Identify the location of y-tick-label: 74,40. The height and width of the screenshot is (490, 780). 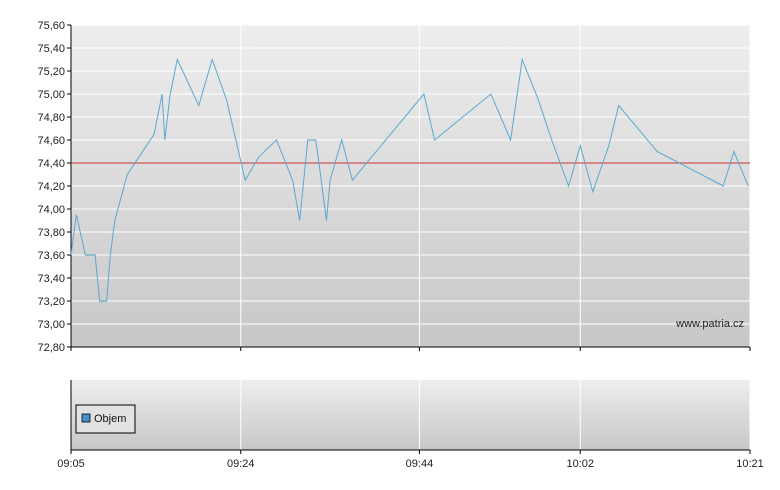
(51, 164).